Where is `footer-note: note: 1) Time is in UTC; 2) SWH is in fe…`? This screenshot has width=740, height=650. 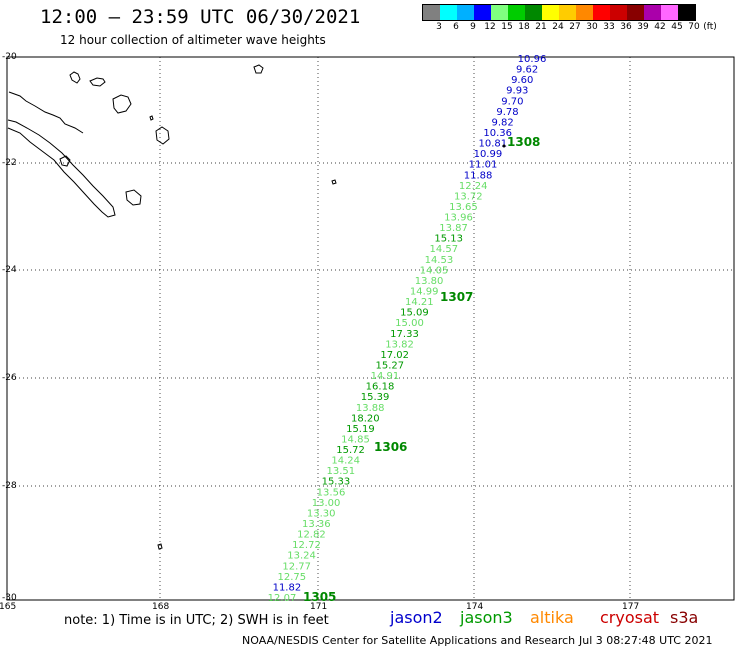
footer-note: note: 1) Time is in UTC; 2) SWH is in fe… is located at coordinates (196, 620).